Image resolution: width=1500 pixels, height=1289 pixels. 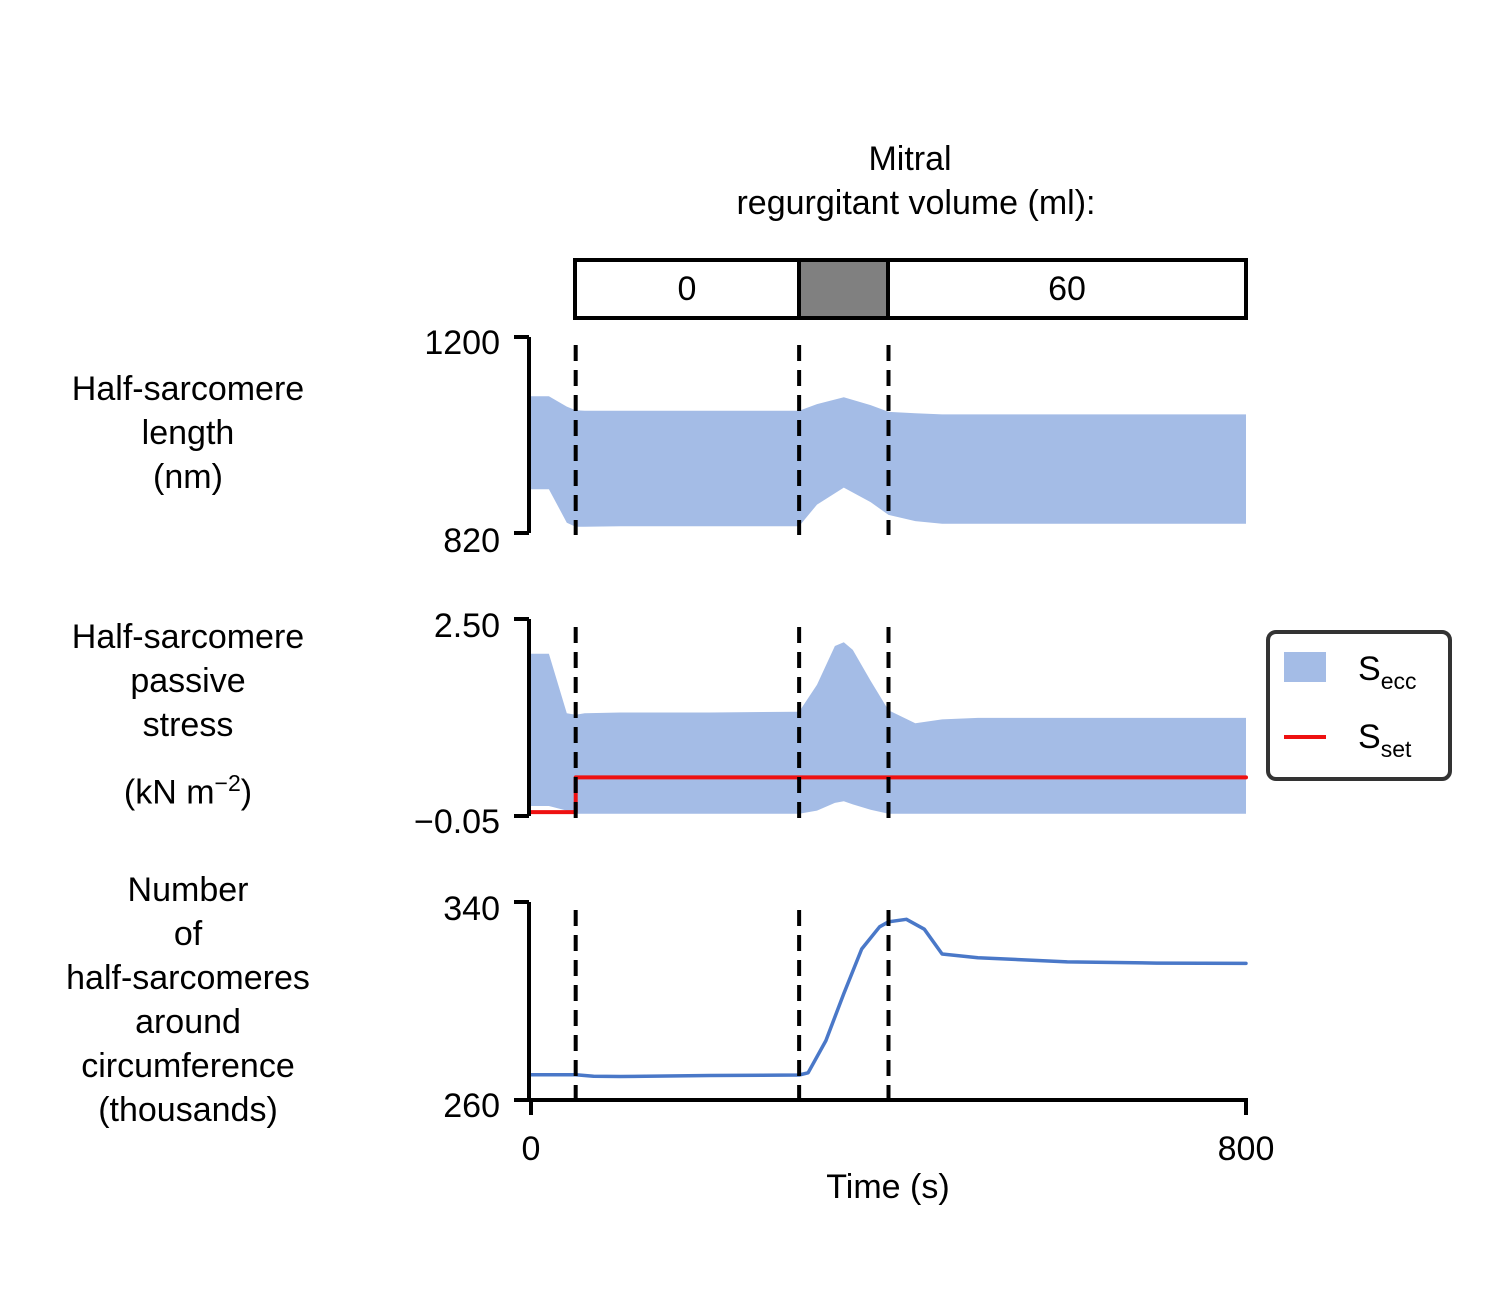 I want to click on header-title-line1: Mitral, so click(x=909, y=159).